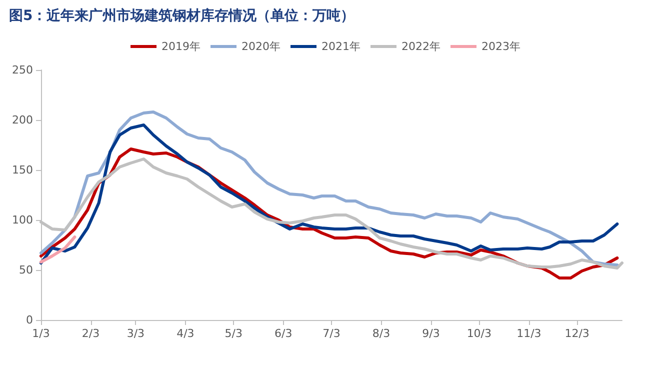 Image resolution: width=651 pixels, height=371 pixels. I want to click on legend-label: 2019年, so click(181, 46).